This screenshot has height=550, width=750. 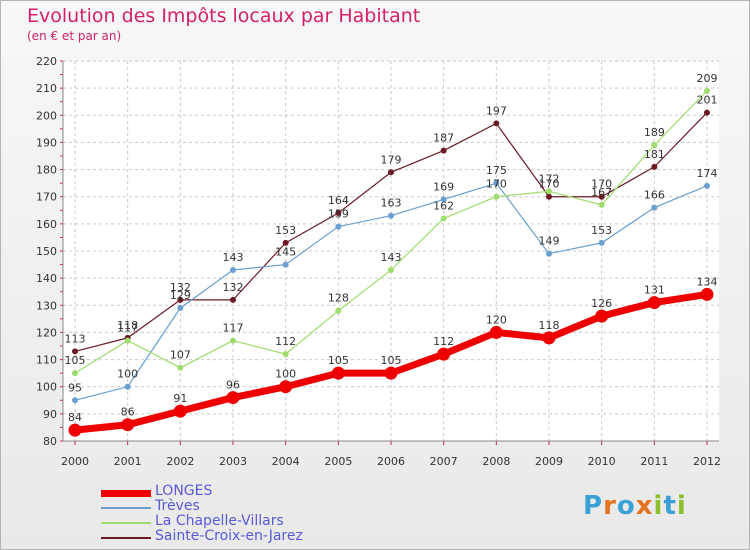 What do you see at coordinates (443, 341) in the screenshot?
I see `data-label: 112` at bounding box center [443, 341].